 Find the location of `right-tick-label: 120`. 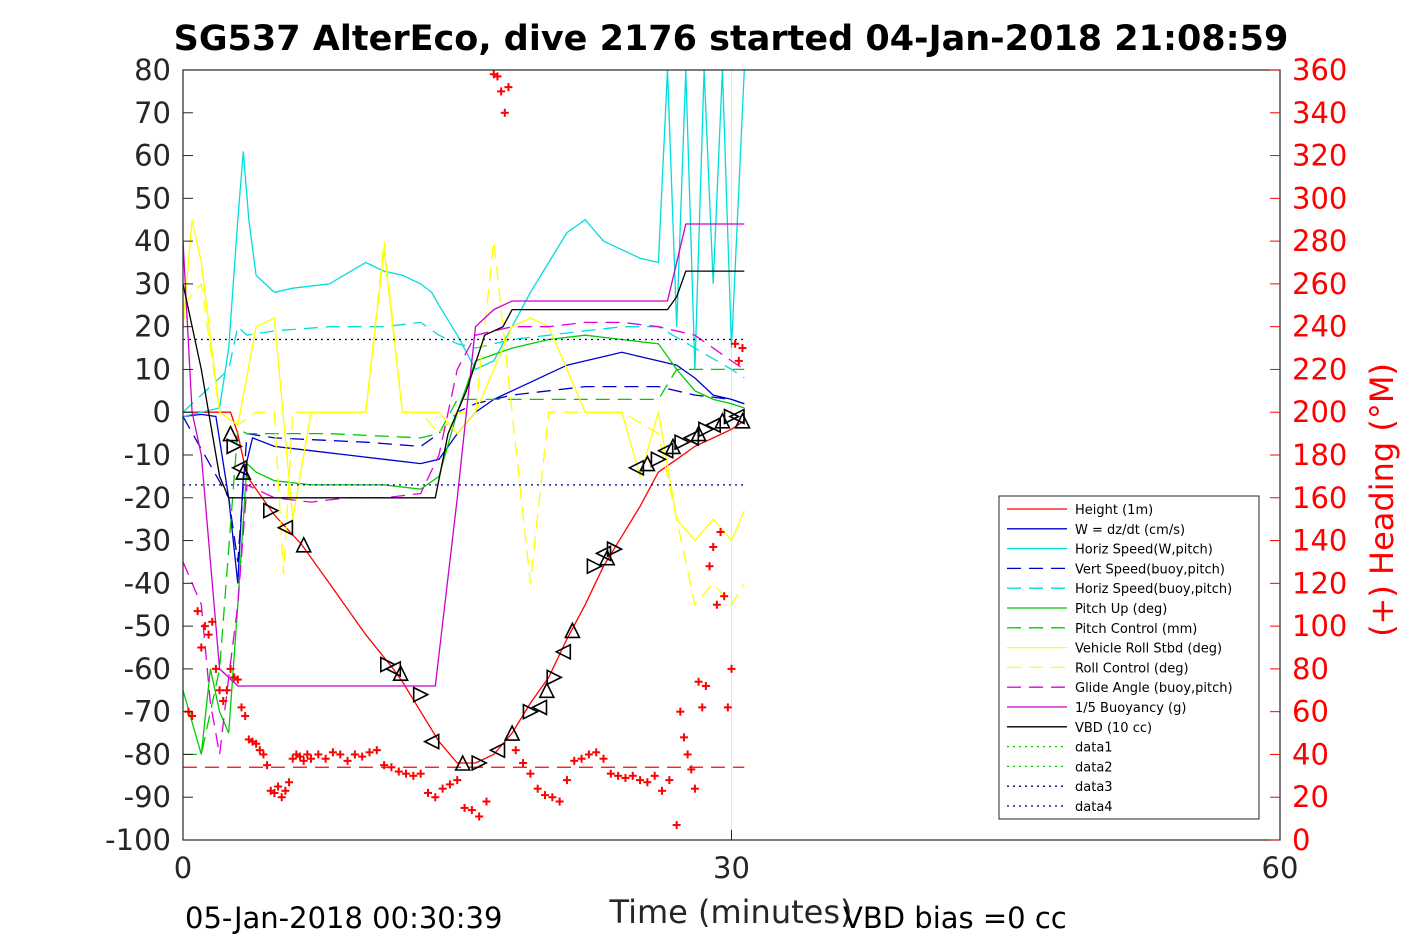

right-tick-label: 120 is located at coordinates (1319, 583).